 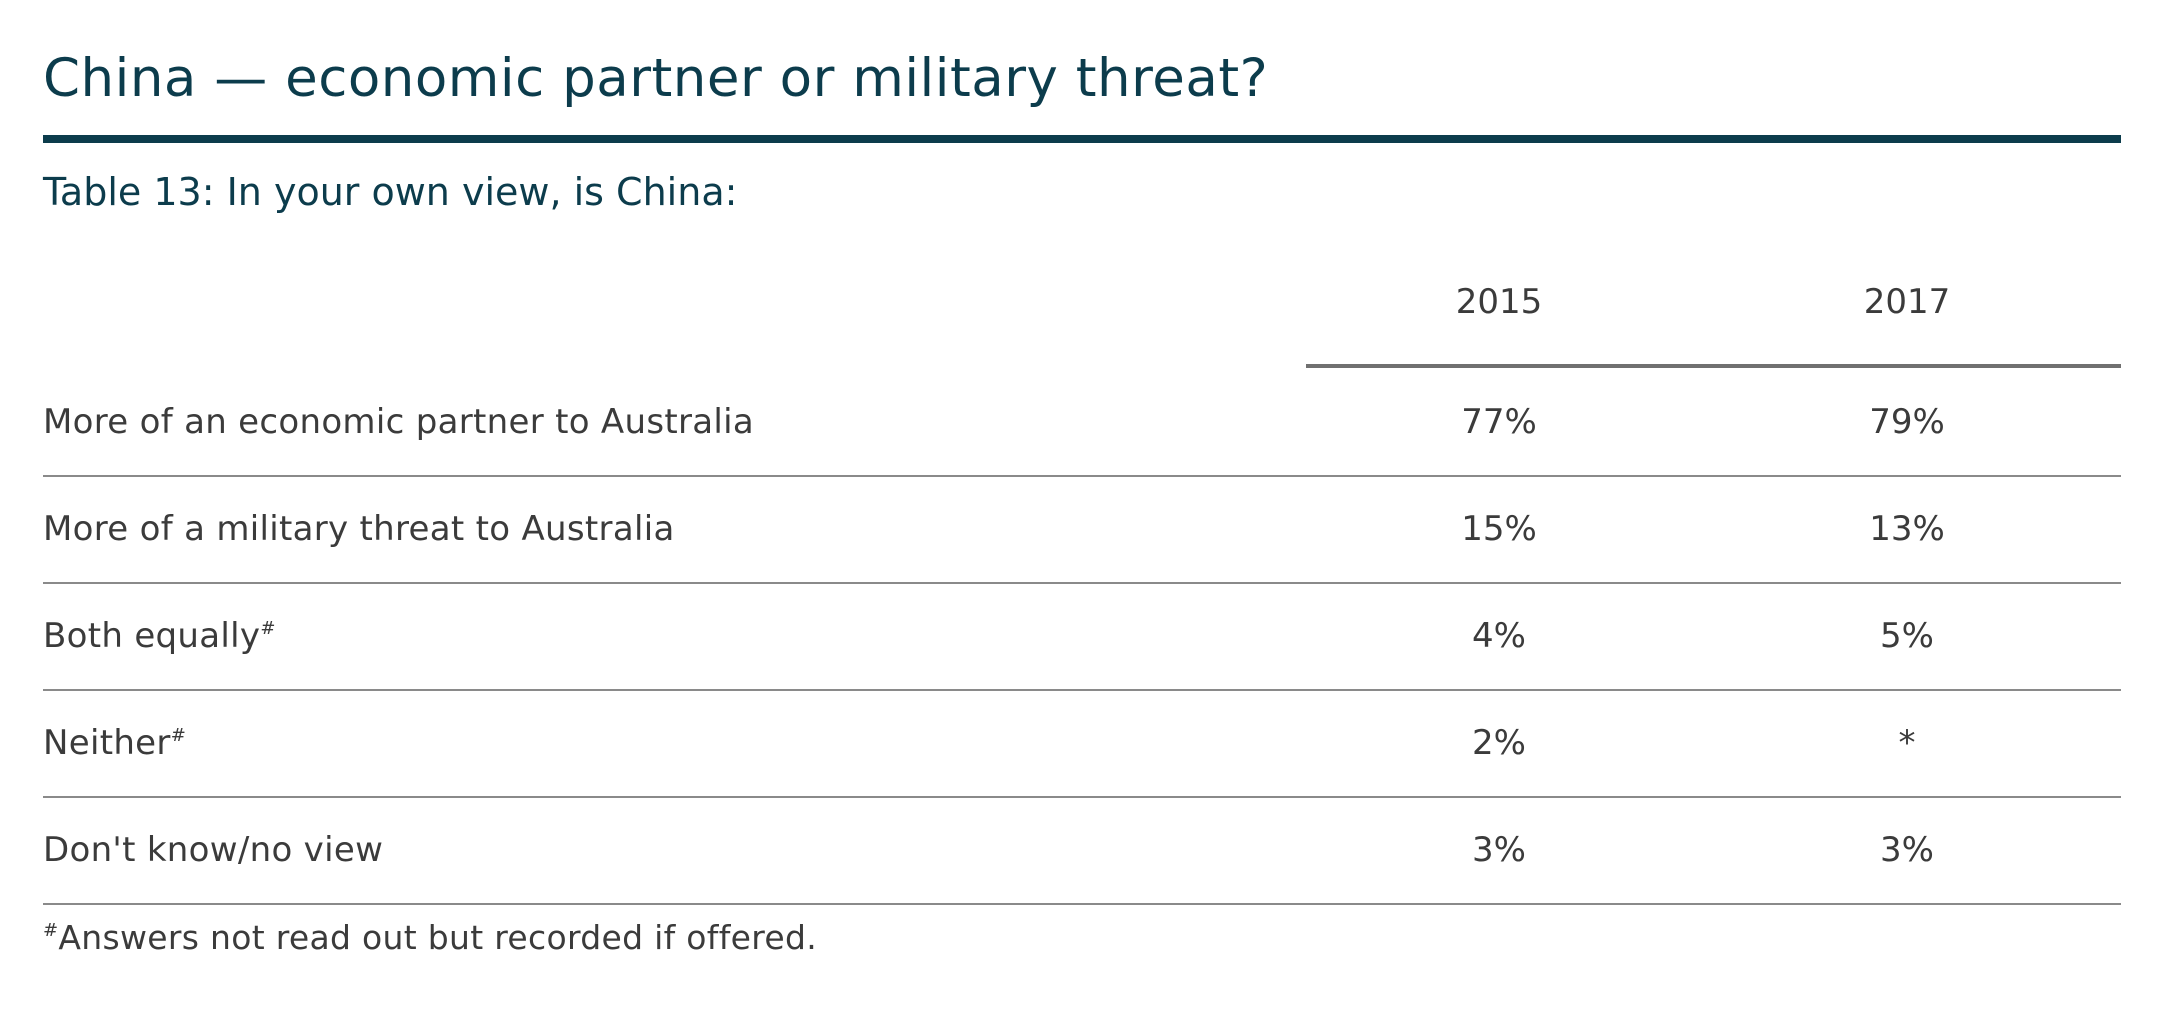 I want to click on table-row: Don't know/no view 3% 3%, so click(x=1082, y=850).